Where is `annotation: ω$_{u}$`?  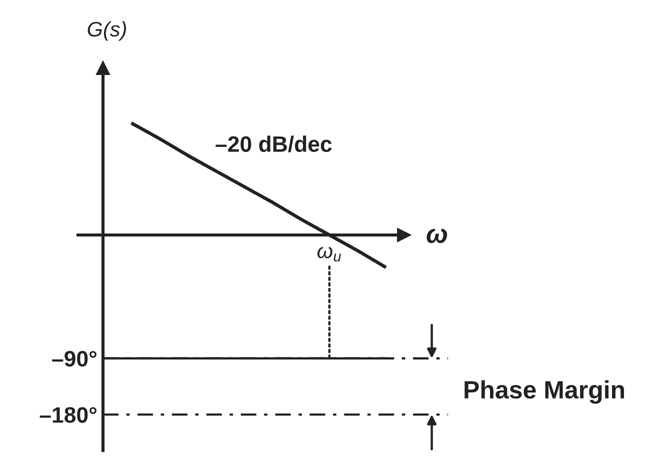 annotation: ω$_{u}$ is located at coordinates (329, 254).